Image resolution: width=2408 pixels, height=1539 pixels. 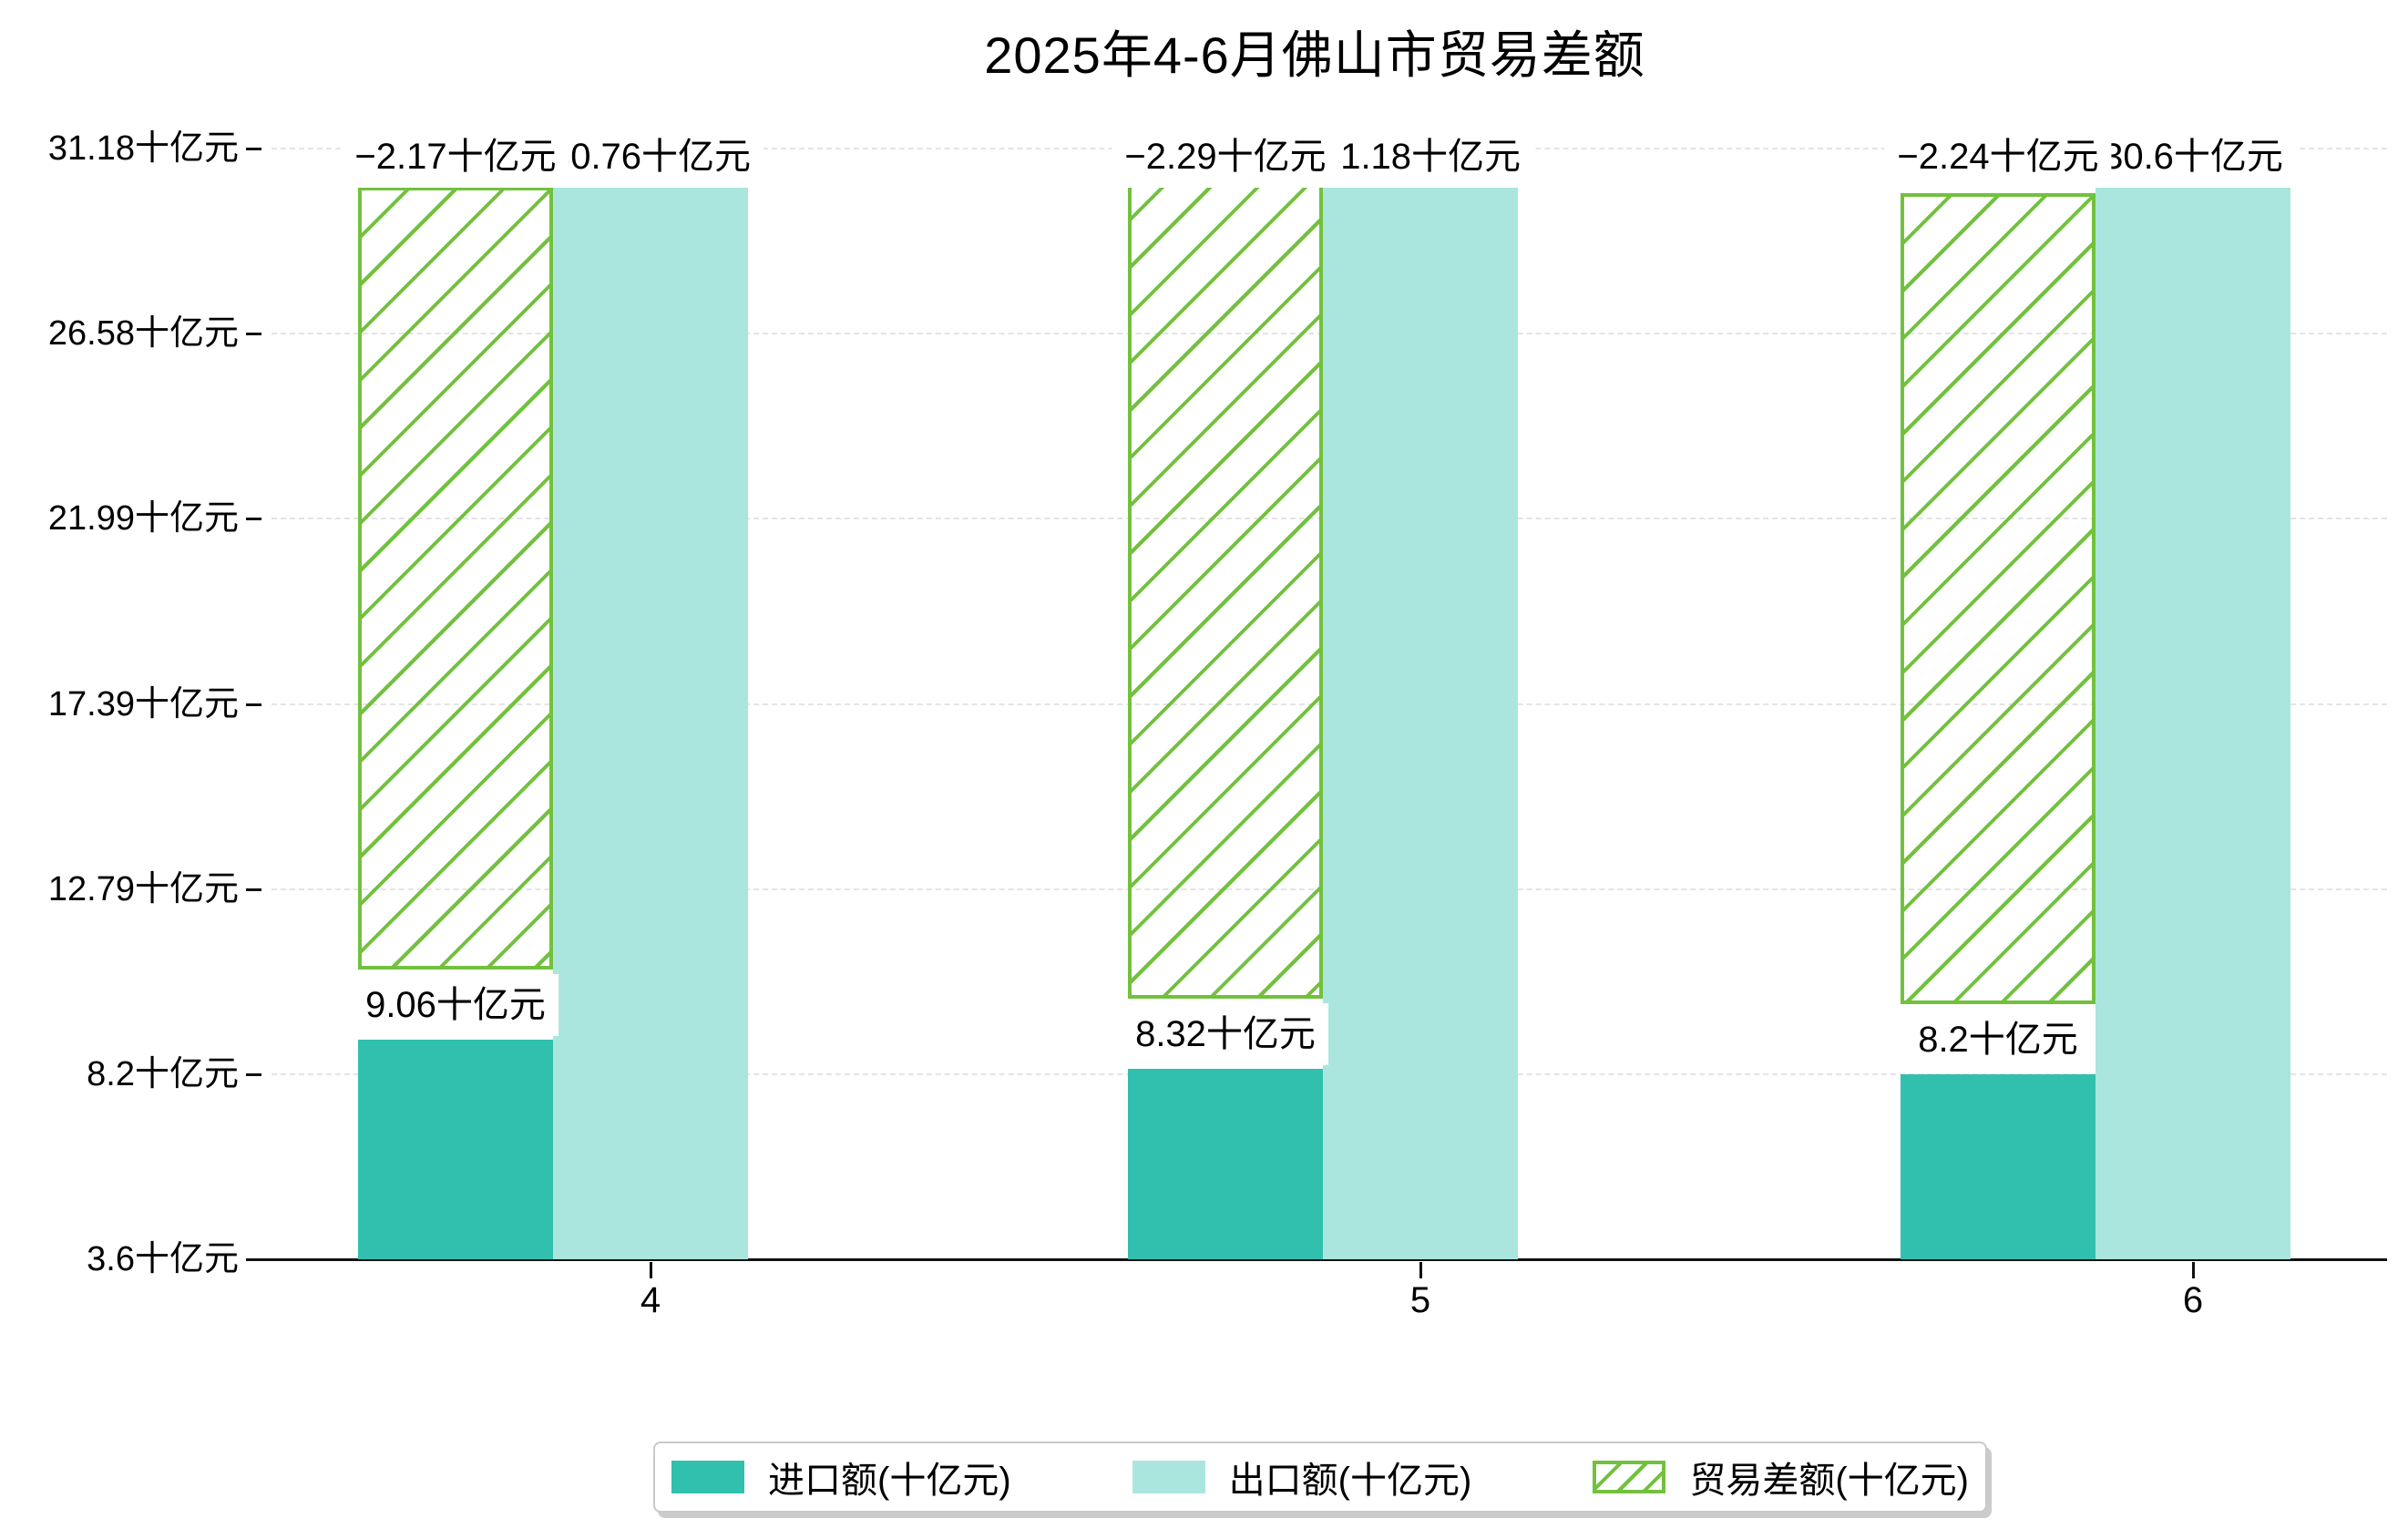 I want to click on chart-title: 2025年4-6月佛山市贸易差额, so click(x=1314, y=55).